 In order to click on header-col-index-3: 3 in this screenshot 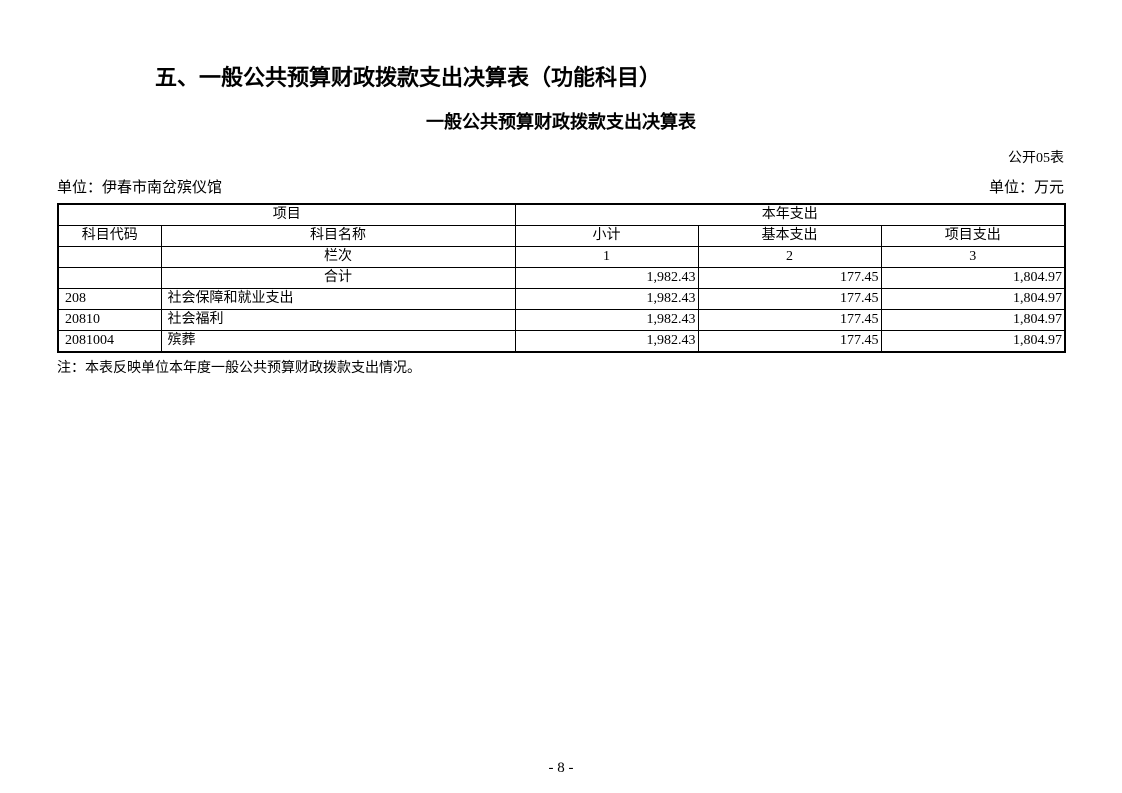, I will do `click(973, 257)`.